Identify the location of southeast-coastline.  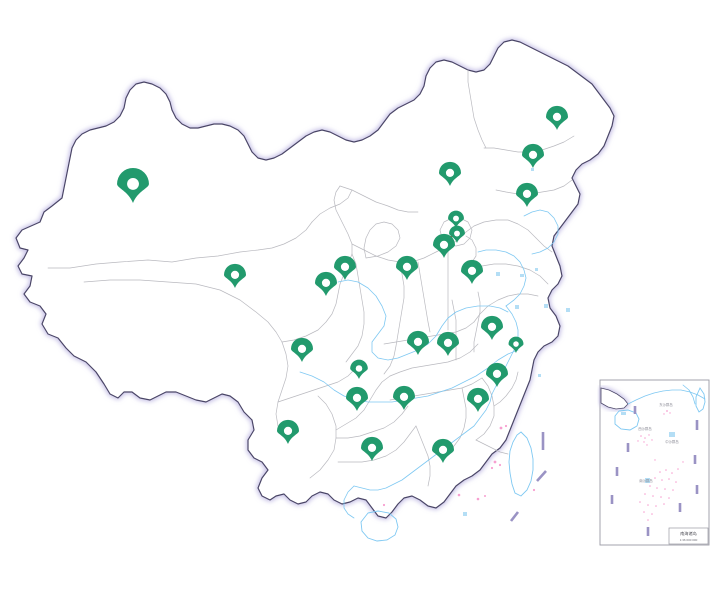
(423, 442).